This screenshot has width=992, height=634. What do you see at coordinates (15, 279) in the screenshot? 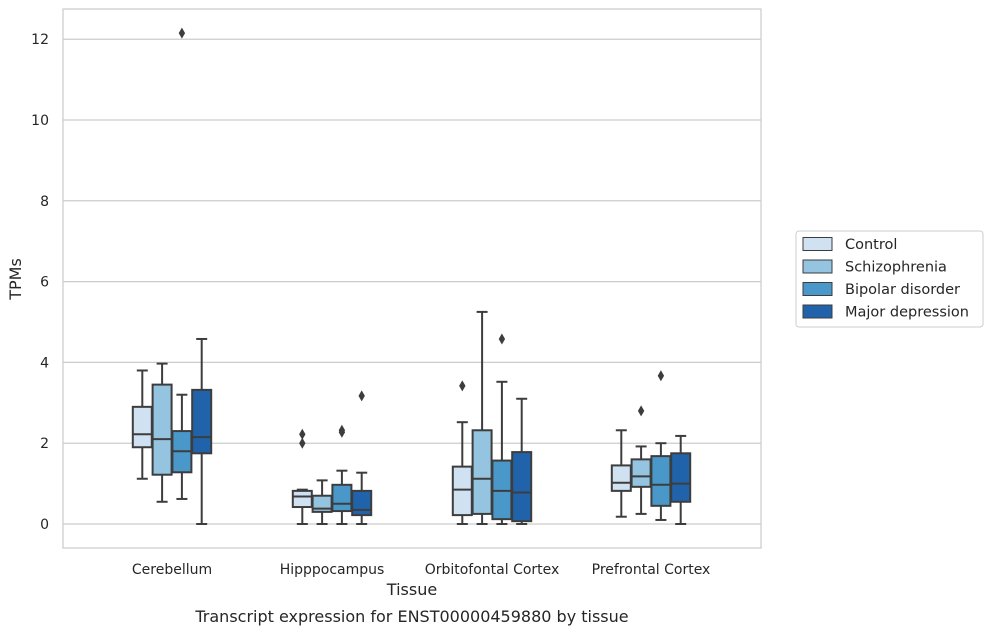
I see `y-axis-title: TPMs` at bounding box center [15, 279].